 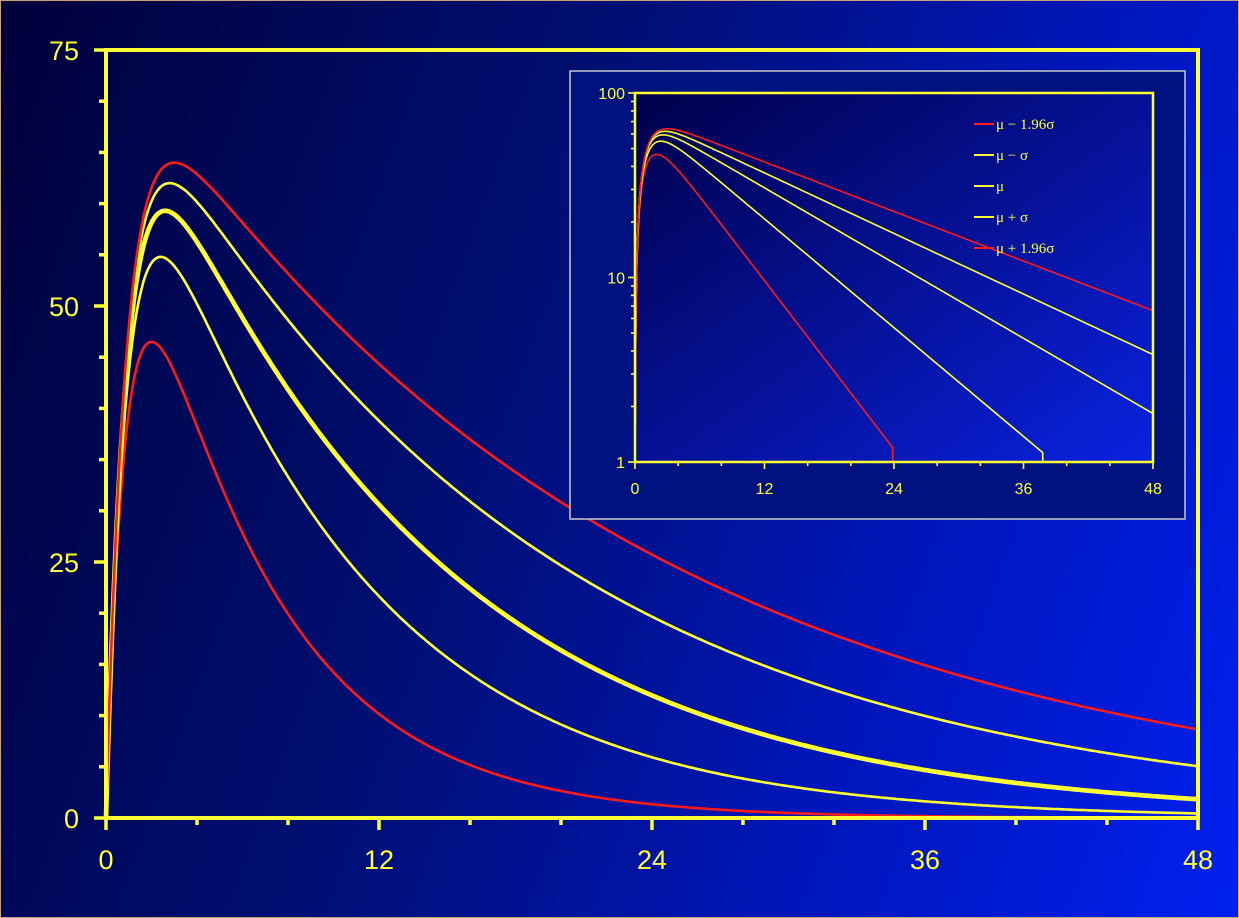 What do you see at coordinates (1024, 489) in the screenshot?
I see `inset-x-tick-label: 36` at bounding box center [1024, 489].